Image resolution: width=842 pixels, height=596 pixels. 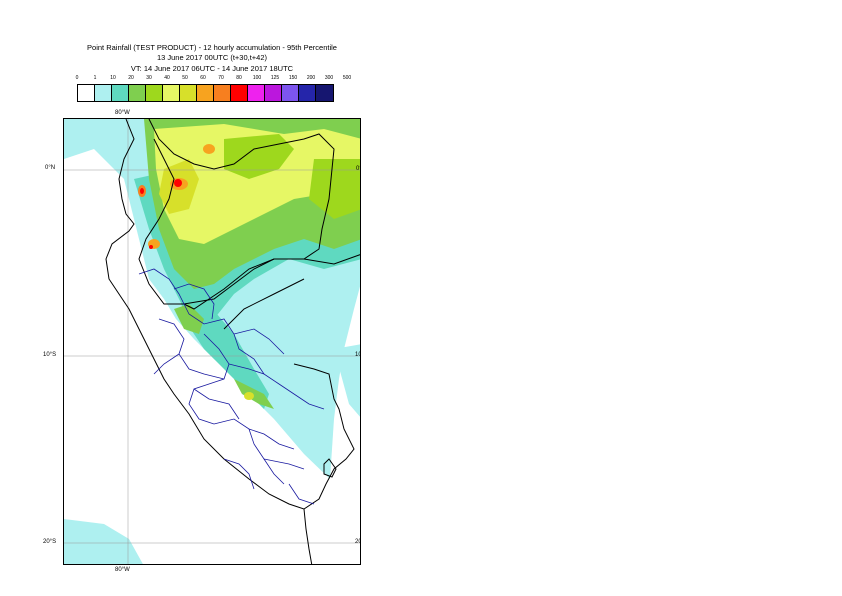 What do you see at coordinates (77, 78) in the screenshot?
I see `scale-label: 0` at bounding box center [77, 78].